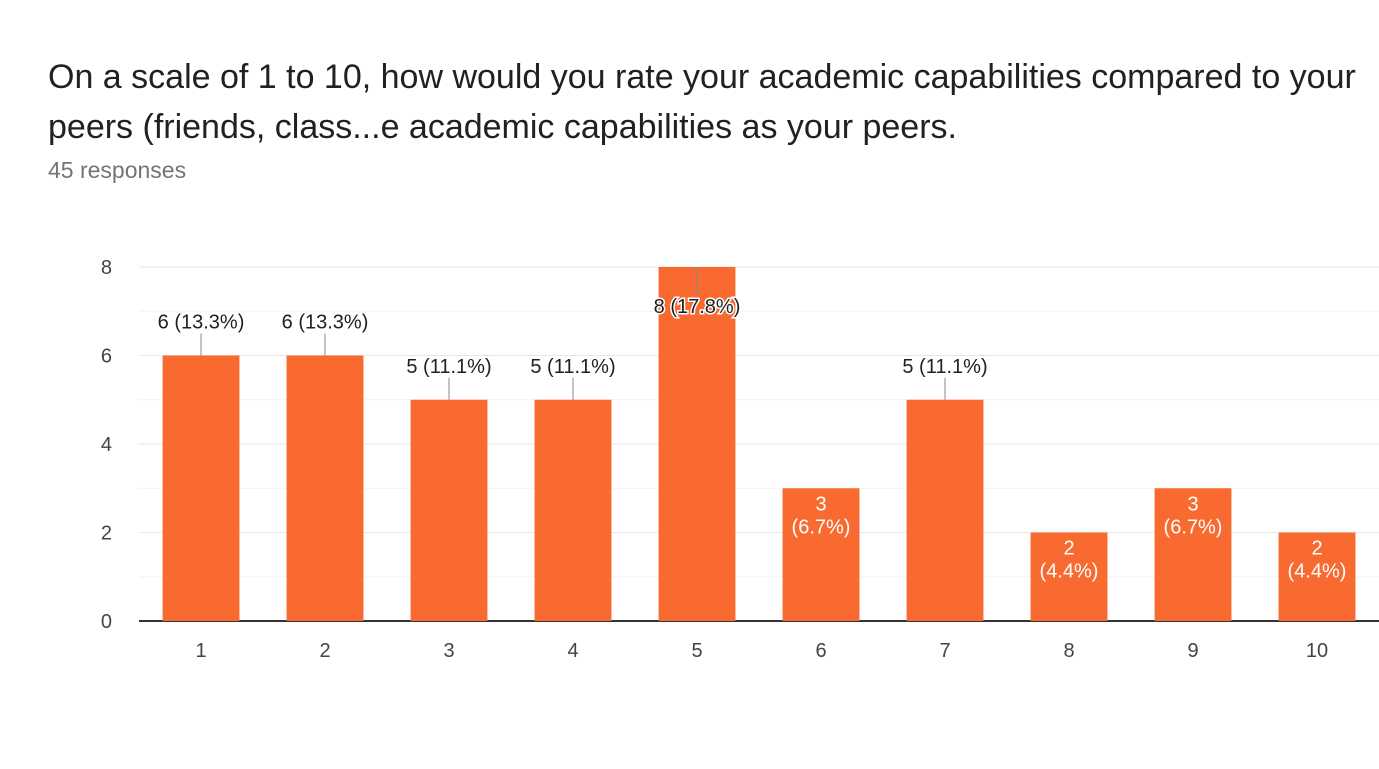 The width and height of the screenshot is (1379, 769). Describe the element at coordinates (1068, 651) in the screenshot. I see `x-tick-label: 8` at that location.